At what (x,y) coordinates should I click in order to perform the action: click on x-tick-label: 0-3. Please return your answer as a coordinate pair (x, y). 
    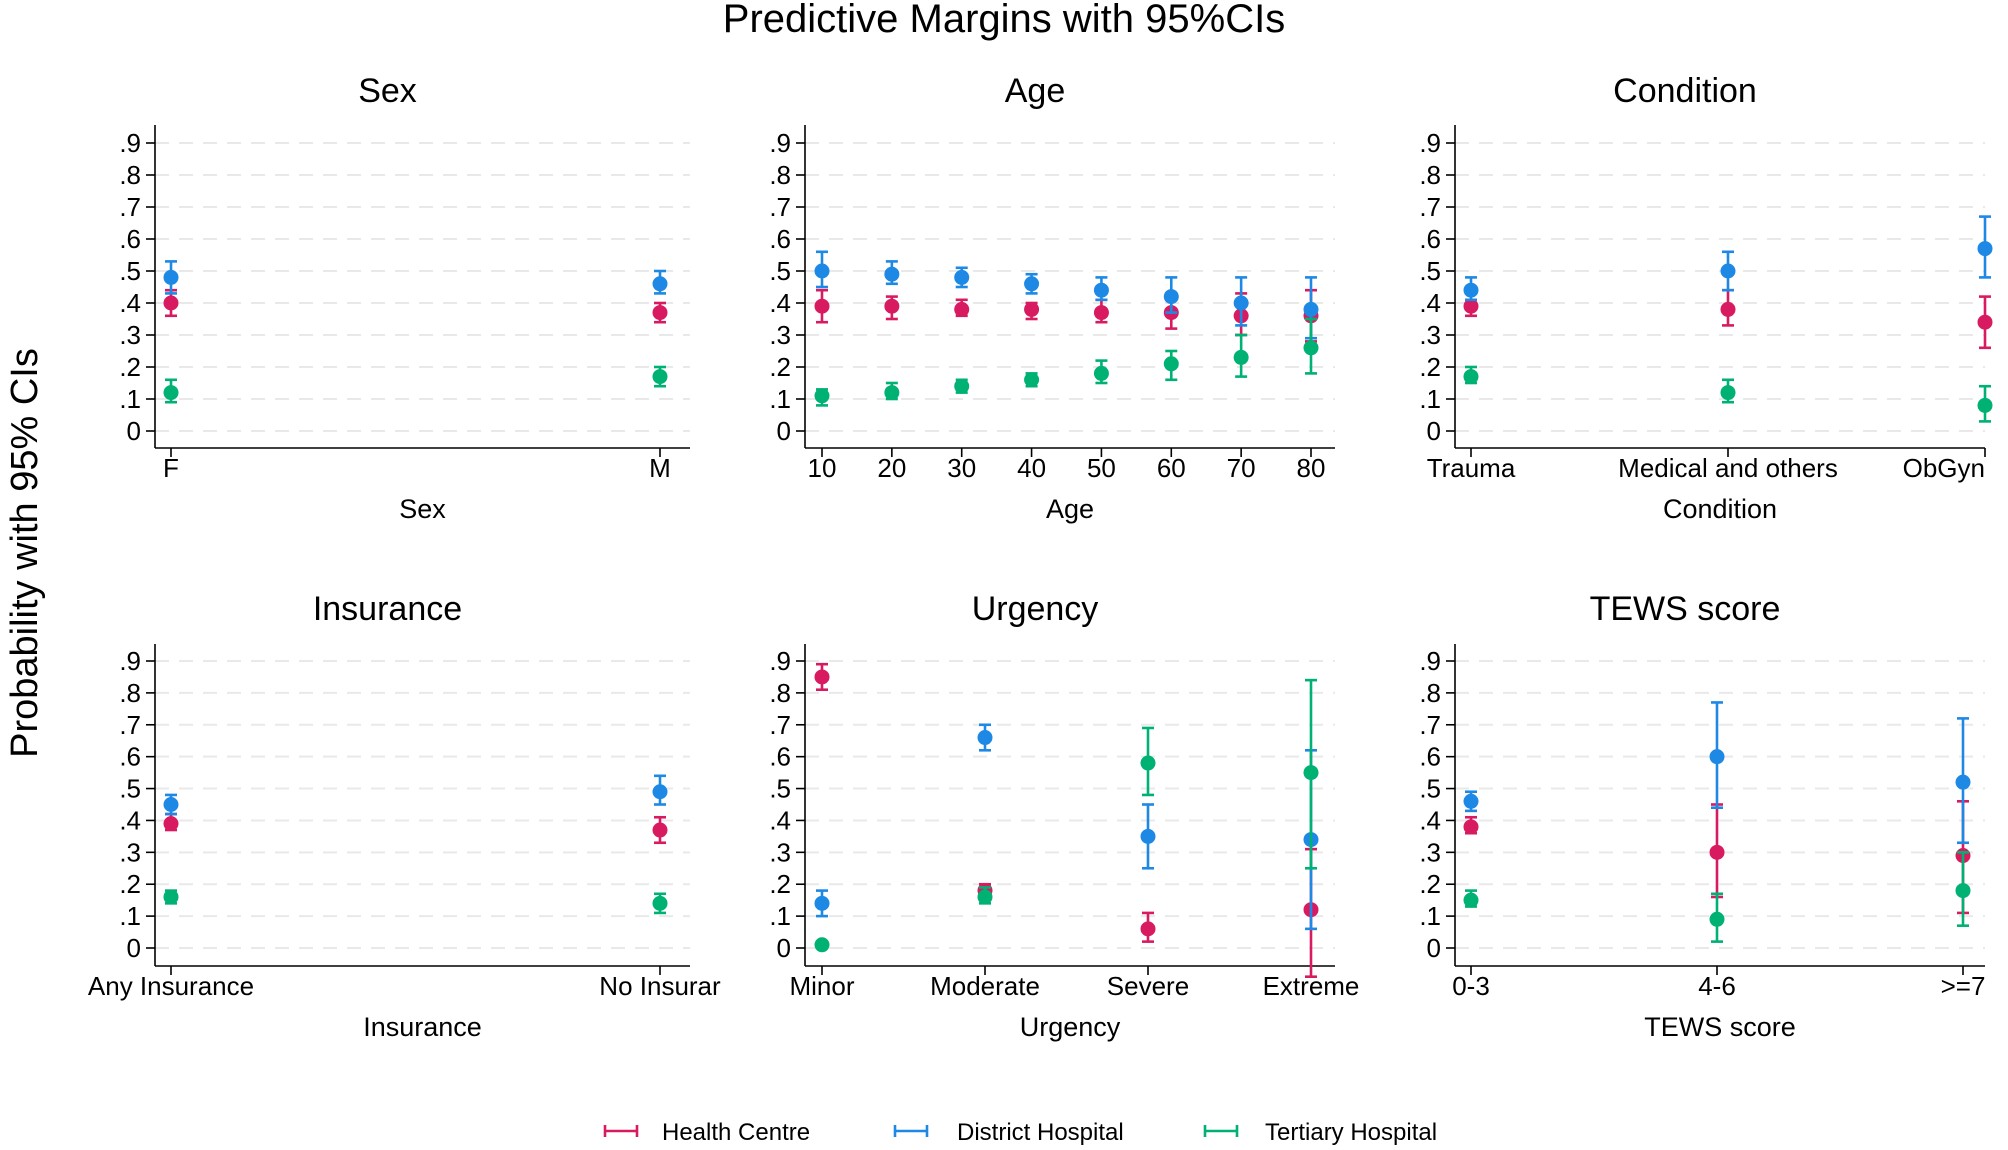
    Looking at the image, I should click on (1471, 986).